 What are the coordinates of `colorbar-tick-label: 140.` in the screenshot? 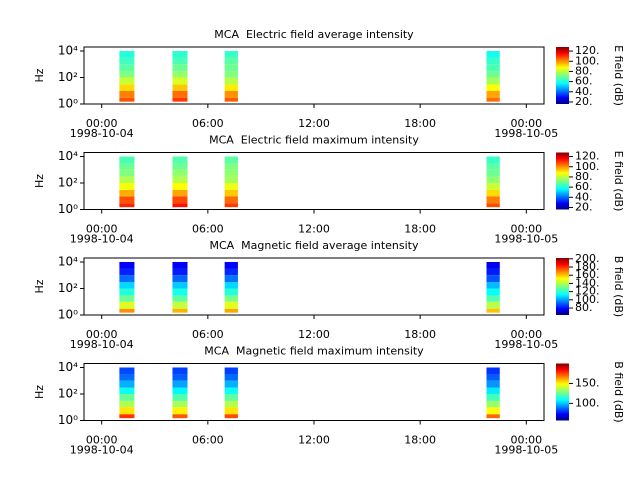 It's located at (587, 282).